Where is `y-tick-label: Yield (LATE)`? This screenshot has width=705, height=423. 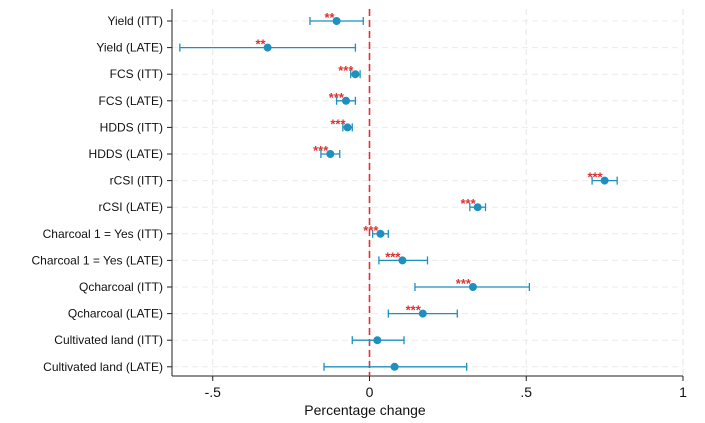 y-tick-label: Yield (LATE) is located at coordinates (129, 48).